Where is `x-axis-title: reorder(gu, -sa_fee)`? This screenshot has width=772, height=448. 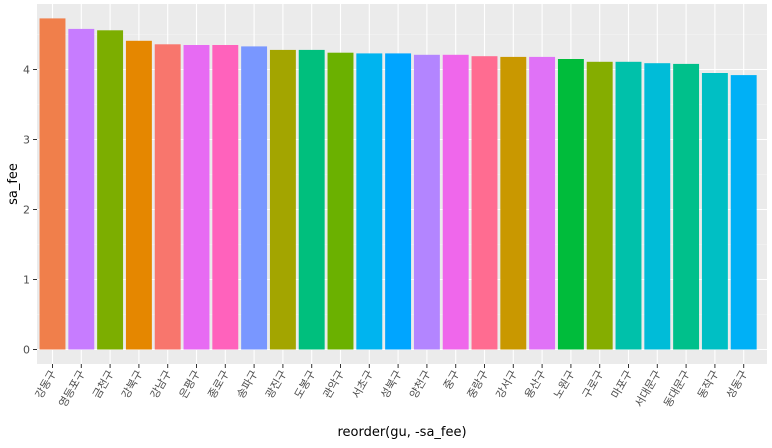 x-axis-title: reorder(gu, -sa_fee) is located at coordinates (401, 432).